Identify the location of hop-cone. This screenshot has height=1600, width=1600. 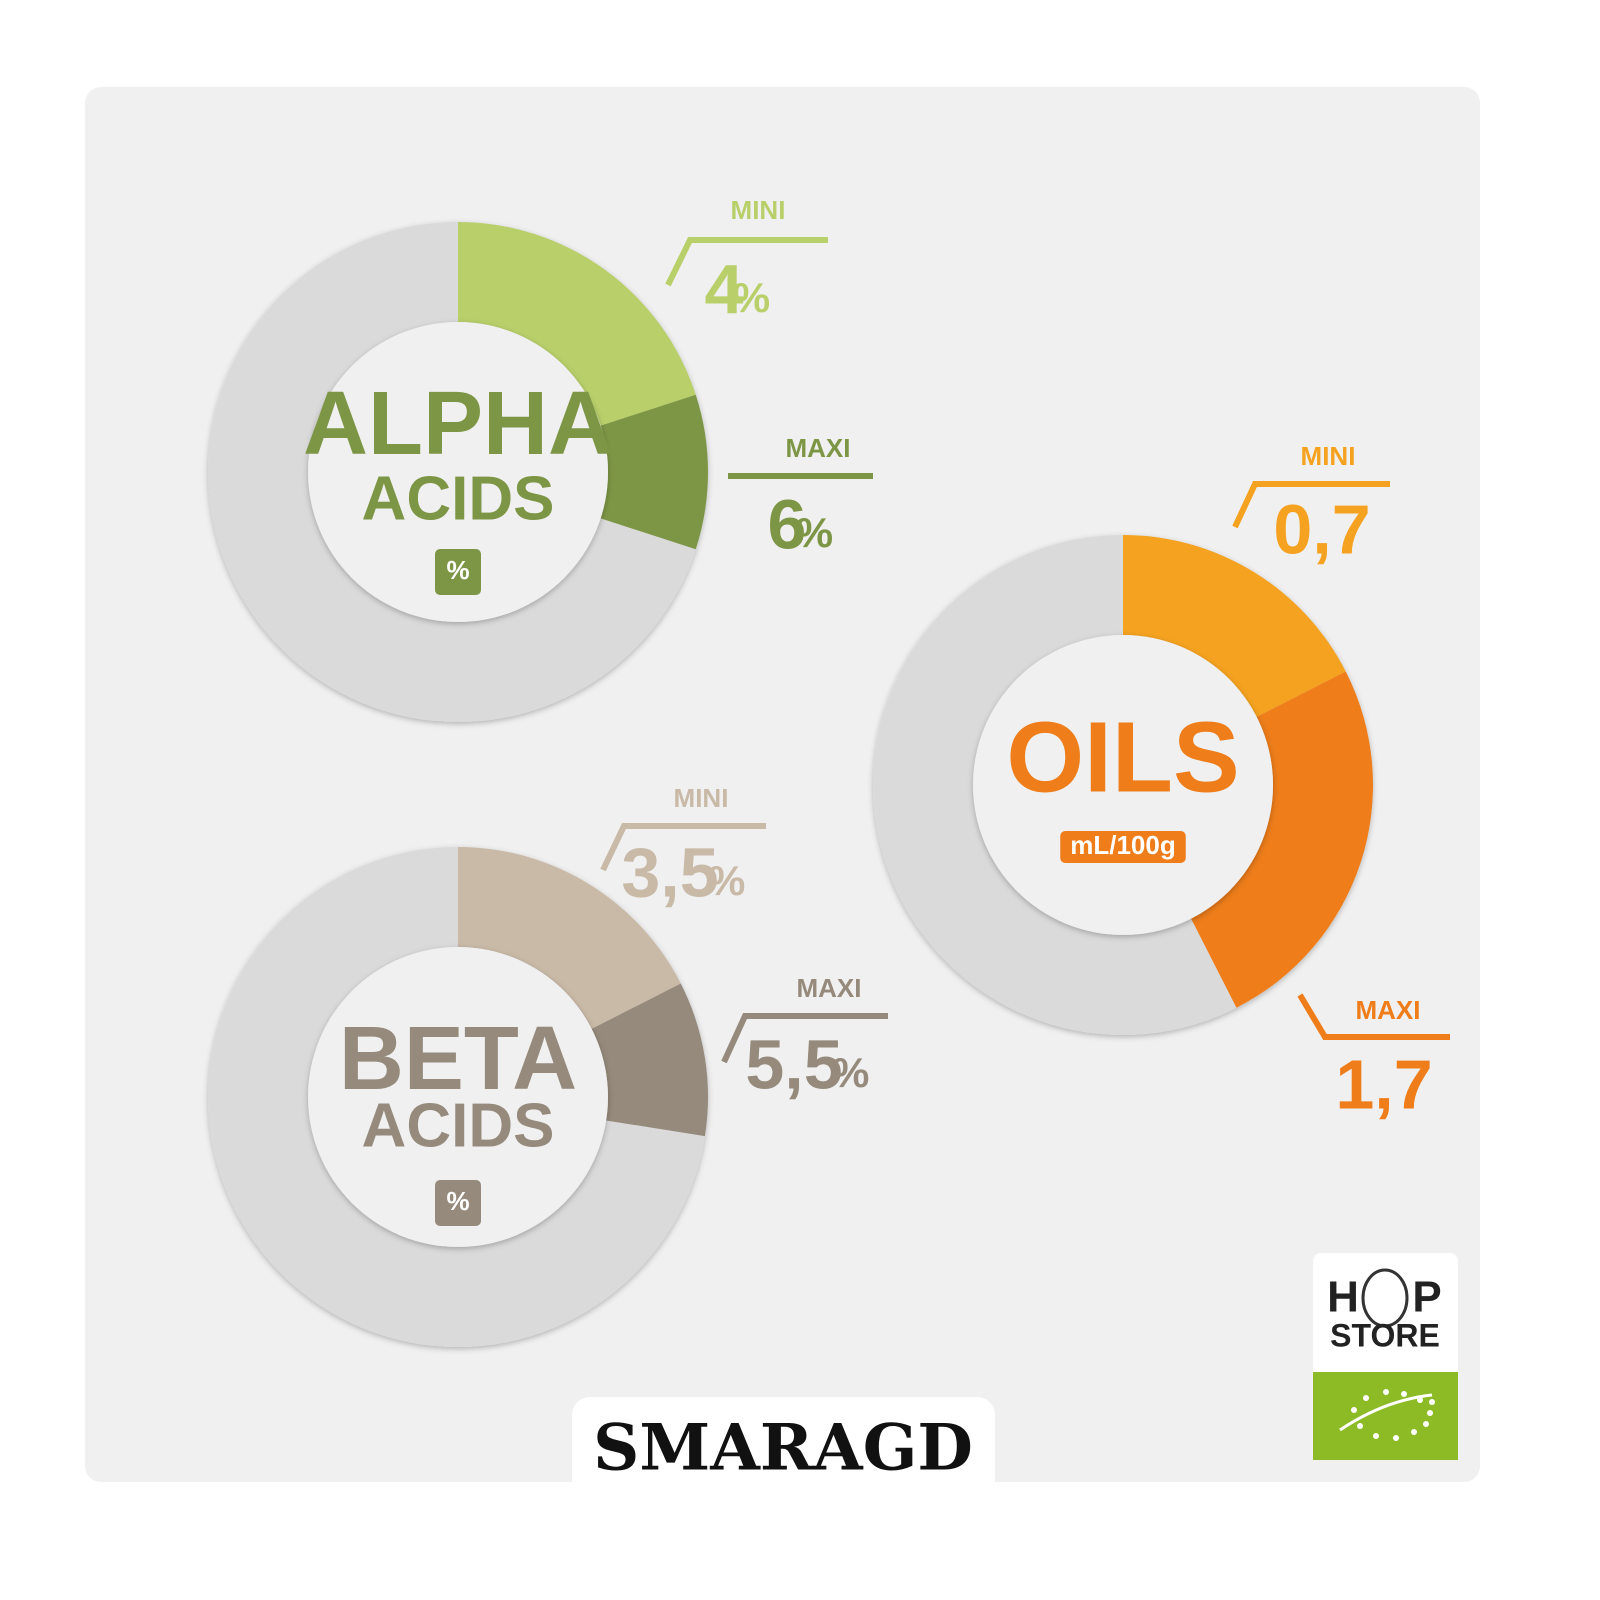
(1385, 1298).